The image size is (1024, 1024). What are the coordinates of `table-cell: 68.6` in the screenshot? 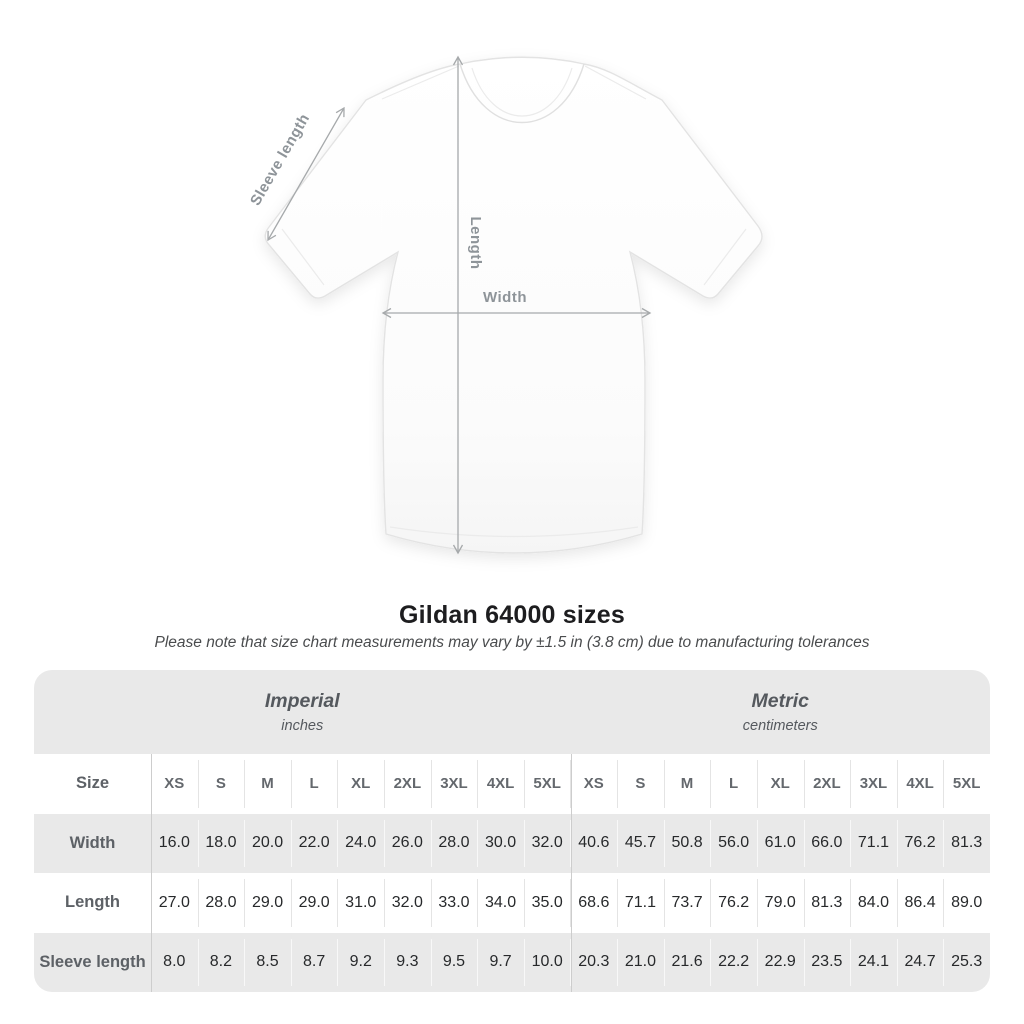 It's located at (593, 903).